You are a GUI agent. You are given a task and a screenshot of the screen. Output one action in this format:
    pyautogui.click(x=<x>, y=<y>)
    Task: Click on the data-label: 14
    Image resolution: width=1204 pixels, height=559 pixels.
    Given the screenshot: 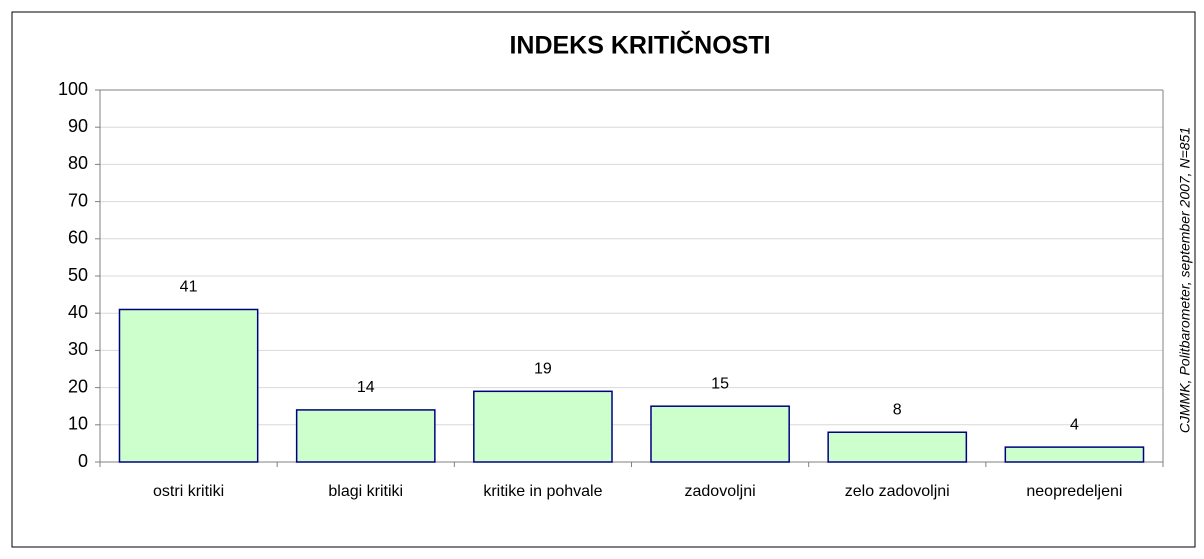 What is the action you would take?
    pyautogui.click(x=366, y=387)
    